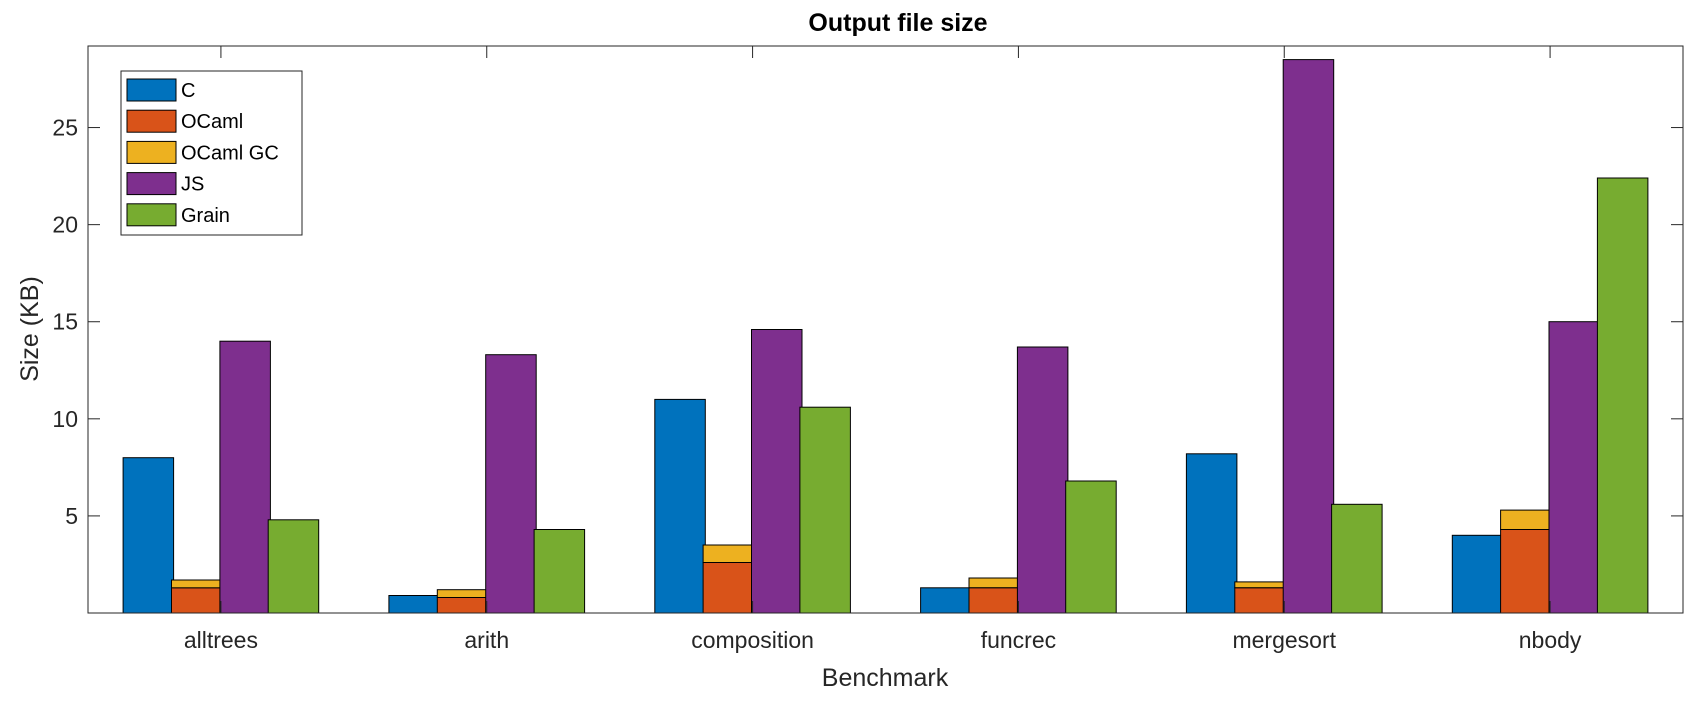  I want to click on y-tick-label: 5, so click(71, 516).